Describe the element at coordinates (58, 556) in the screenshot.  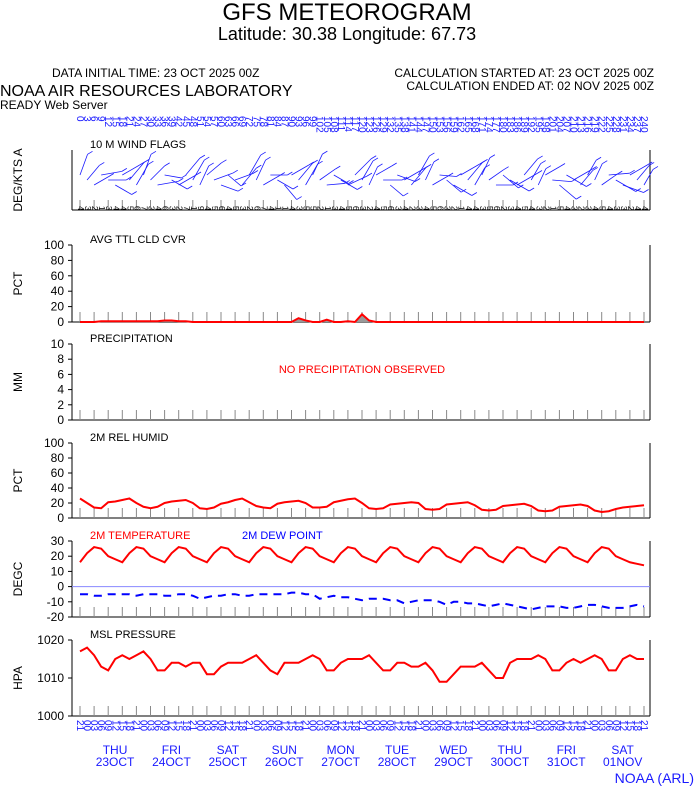
I see `y-tick-label: 20` at that location.